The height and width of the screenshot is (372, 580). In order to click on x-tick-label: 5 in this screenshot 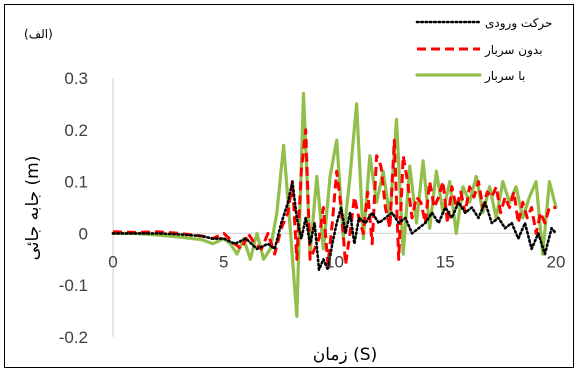, I will do `click(223, 261)`.